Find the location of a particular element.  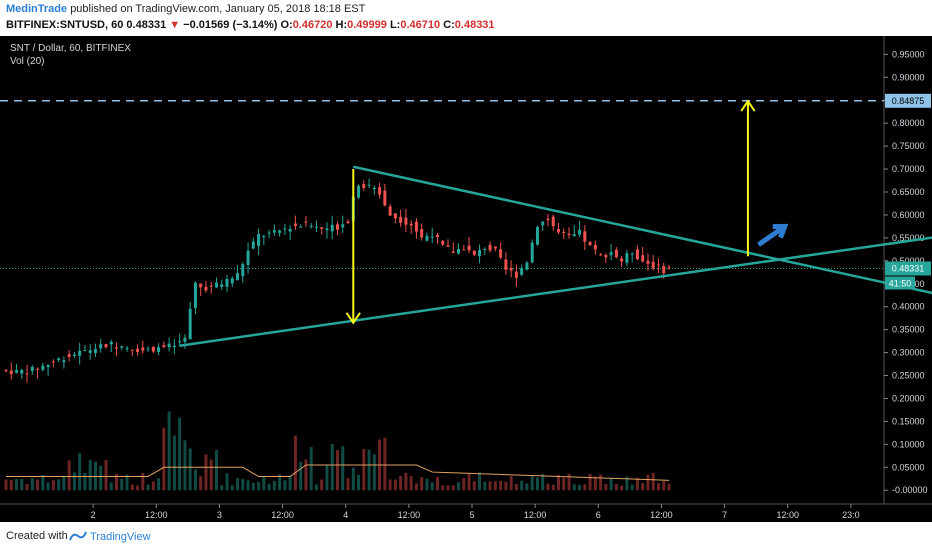

legend-title: SNT / Dollar, 60, BITFINEX is located at coordinates (70, 48).